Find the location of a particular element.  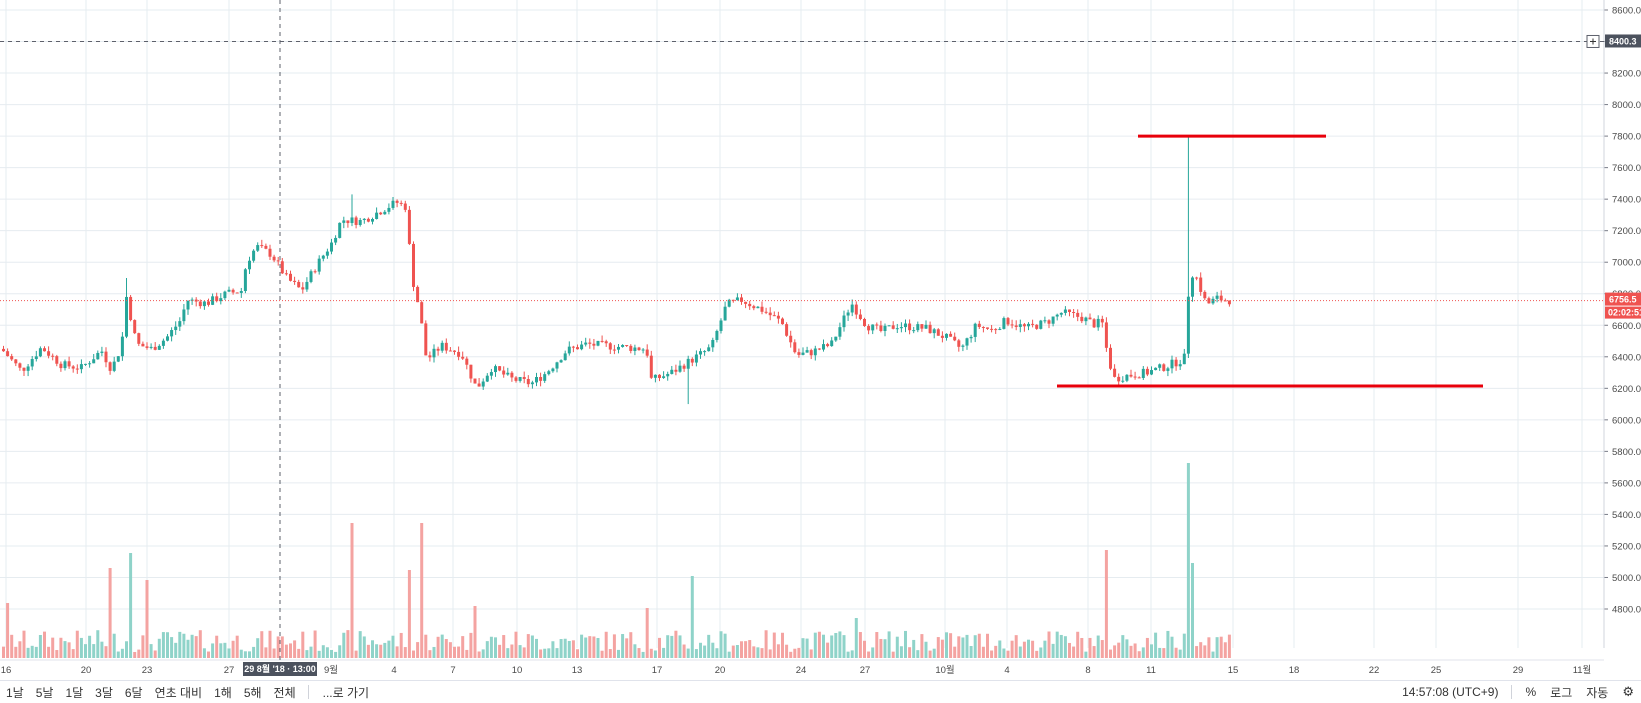

time-tick-label: 7 is located at coordinates (452, 670).